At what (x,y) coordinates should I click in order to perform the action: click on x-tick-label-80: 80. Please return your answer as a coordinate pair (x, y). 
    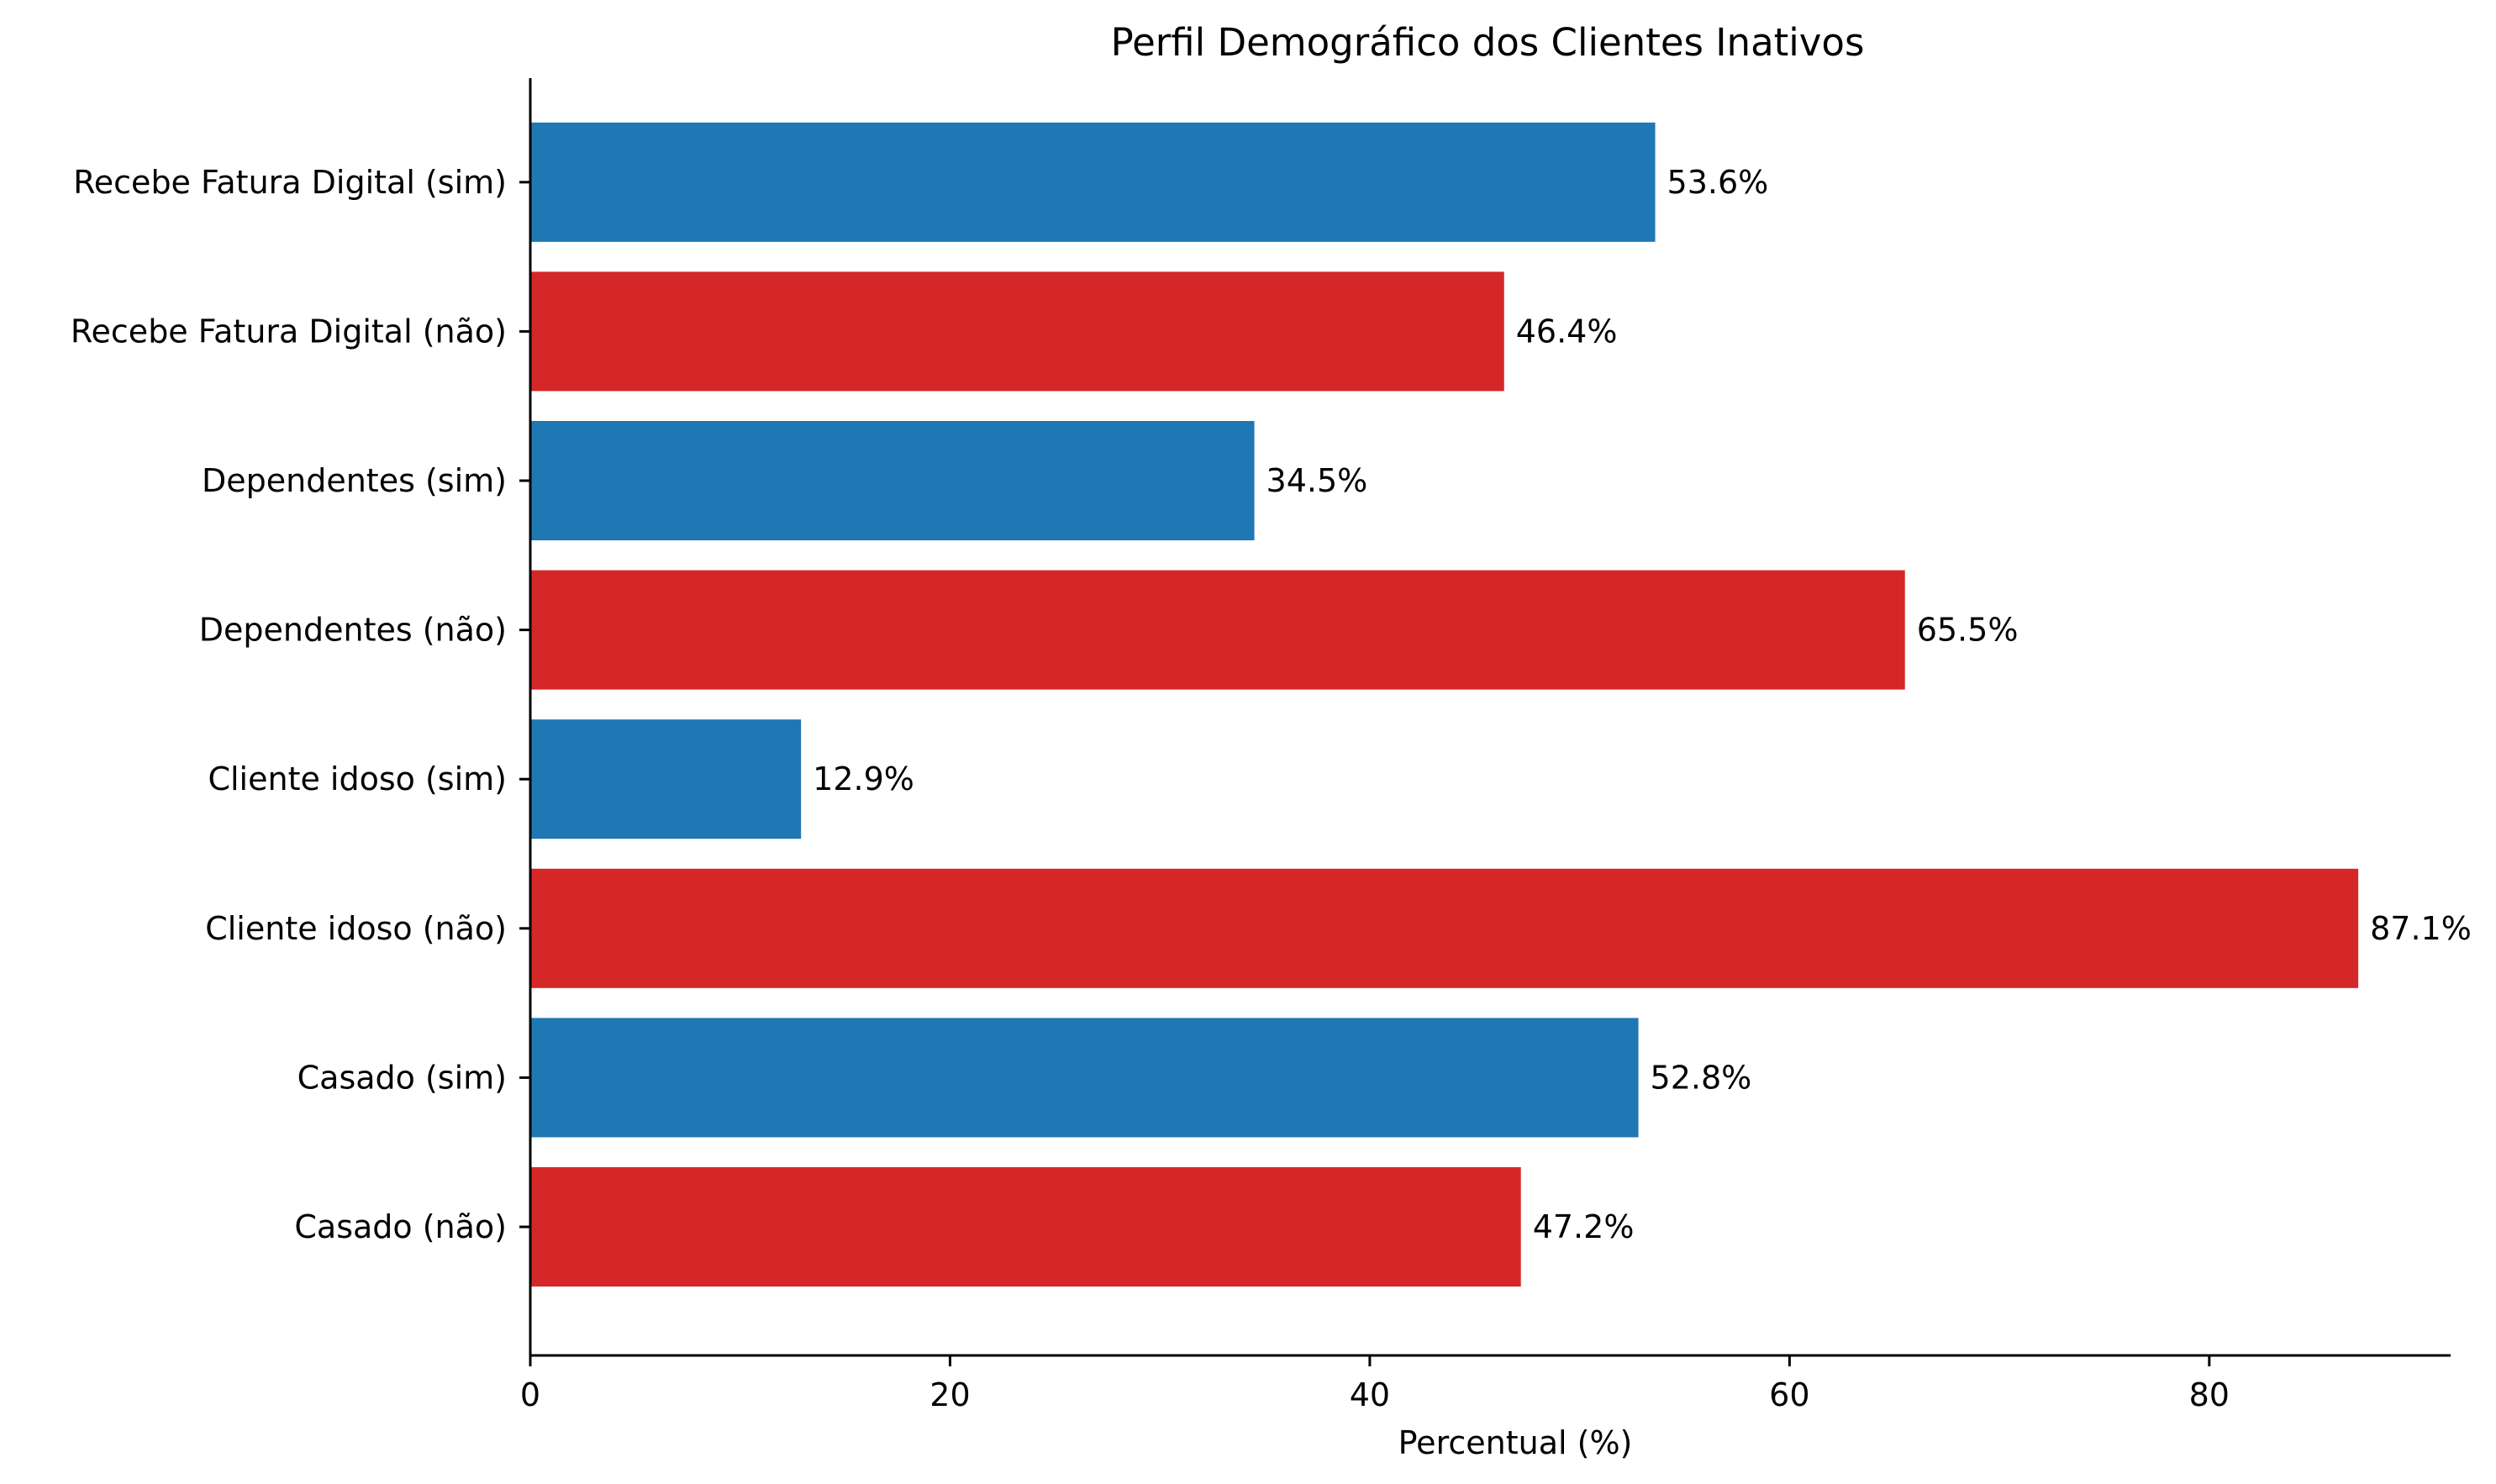
    Looking at the image, I should click on (2209, 1394).